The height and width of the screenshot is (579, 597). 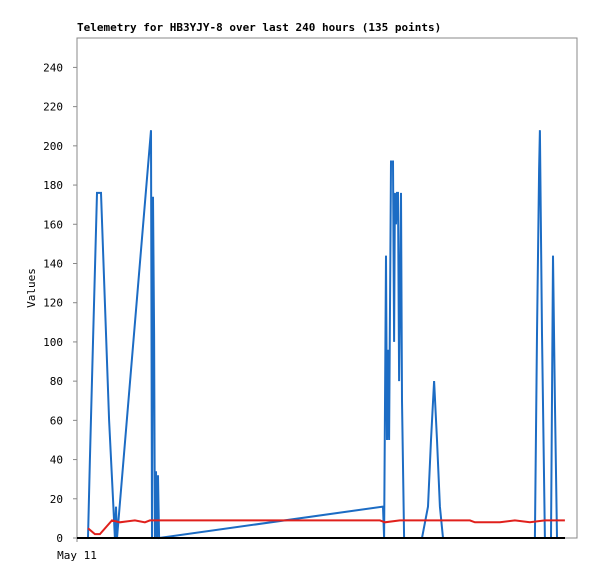 What do you see at coordinates (53, 185) in the screenshot?
I see `y-tick-label: 180` at bounding box center [53, 185].